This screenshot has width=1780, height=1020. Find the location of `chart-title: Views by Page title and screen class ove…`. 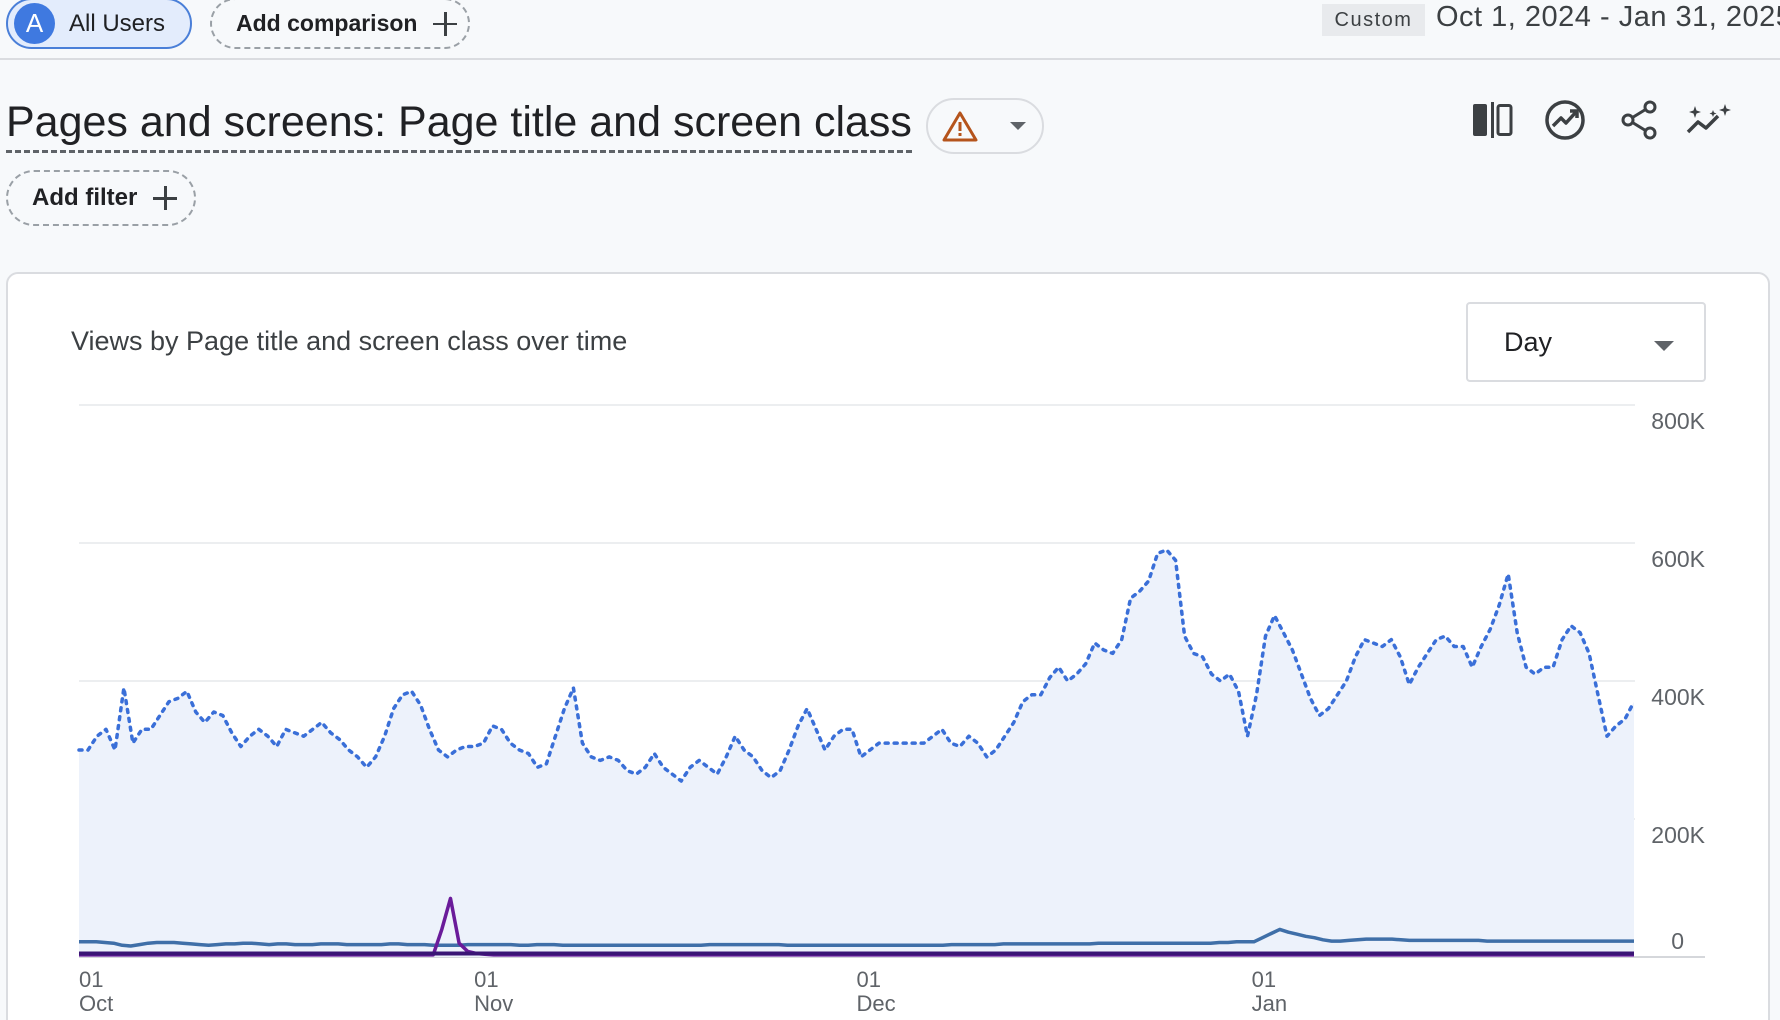

chart-title: Views by Page title and screen class ove… is located at coordinates (349, 341).